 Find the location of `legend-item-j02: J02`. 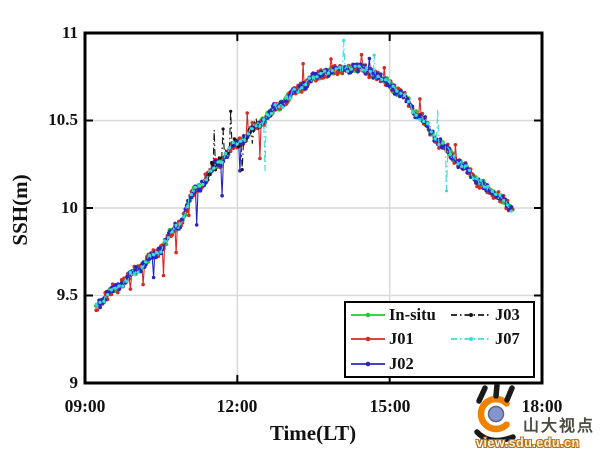

legend-item-j02: J02 is located at coordinates (400, 364).